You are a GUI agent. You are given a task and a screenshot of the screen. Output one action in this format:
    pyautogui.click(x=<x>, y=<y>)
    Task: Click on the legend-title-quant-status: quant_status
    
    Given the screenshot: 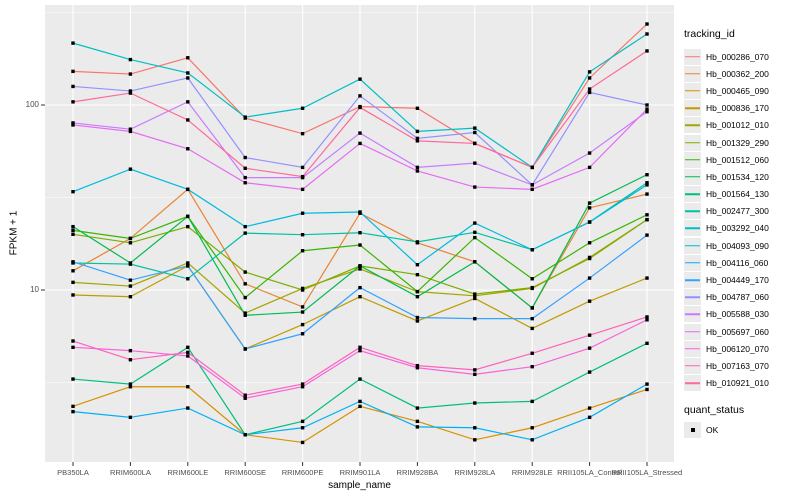 What is the action you would take?
    pyautogui.click(x=714, y=409)
    